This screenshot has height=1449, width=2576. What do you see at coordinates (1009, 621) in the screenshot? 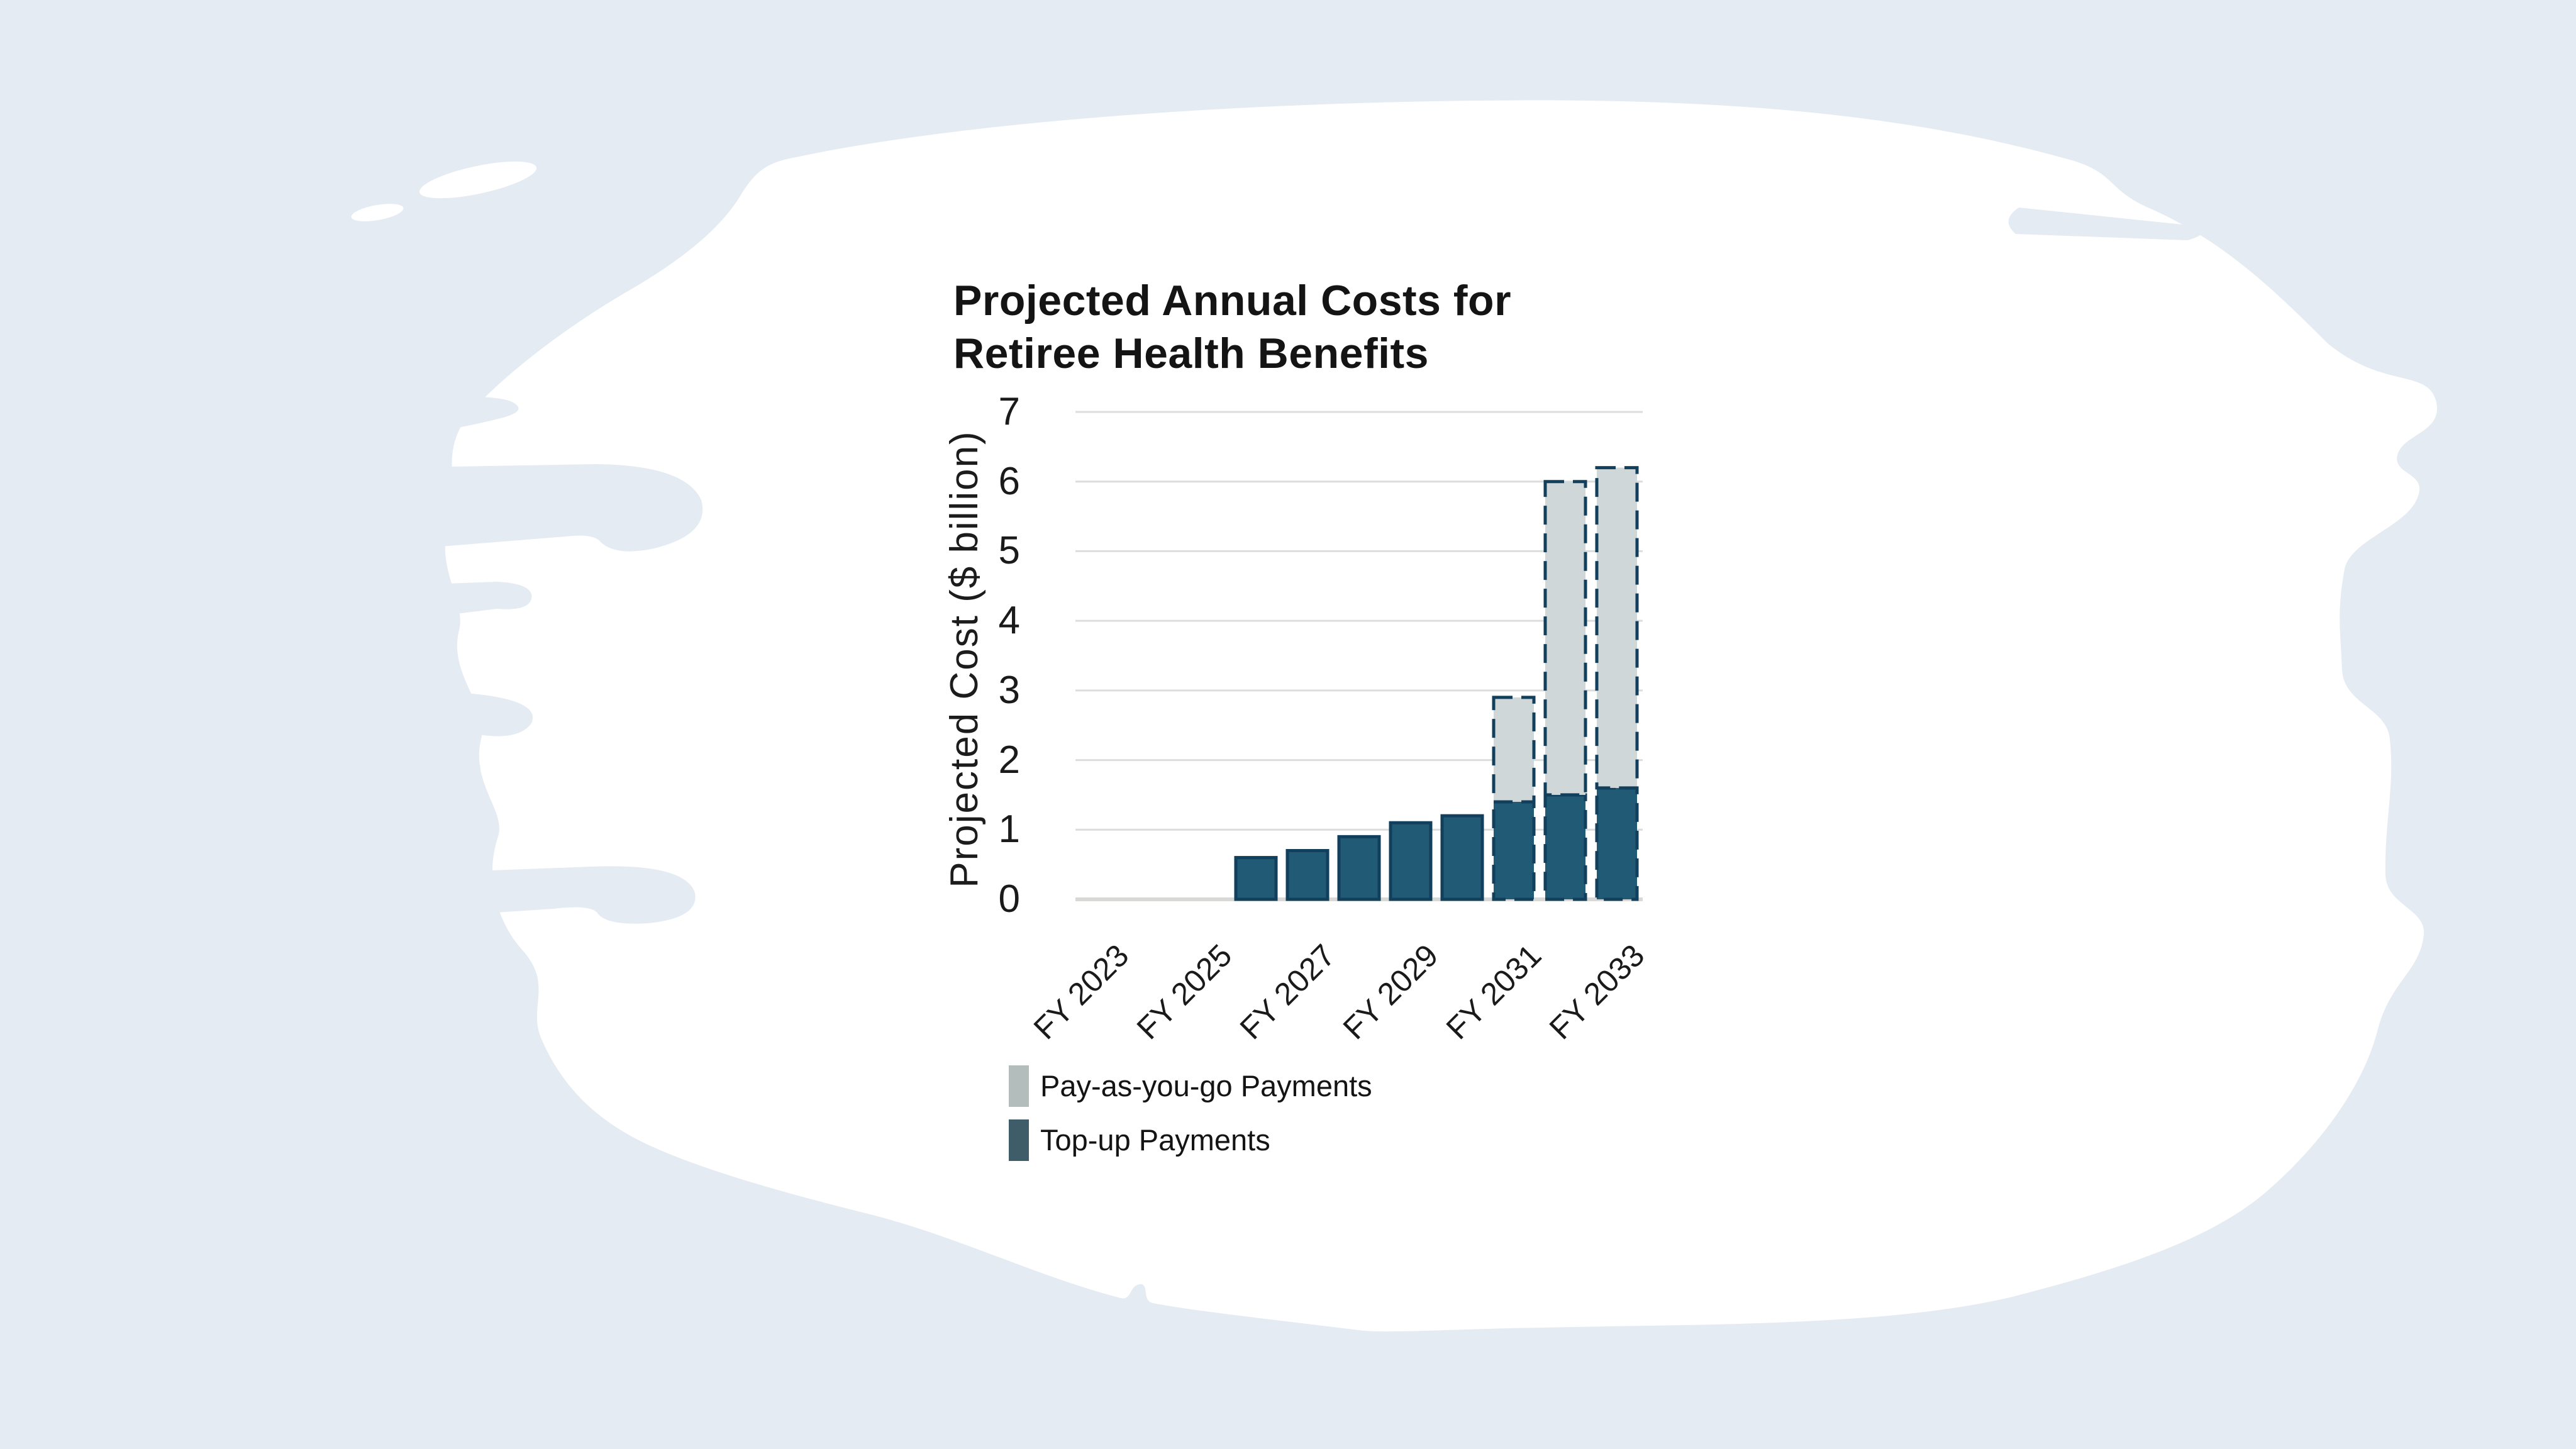
I see `y-tick-label-4: 4` at bounding box center [1009, 621].